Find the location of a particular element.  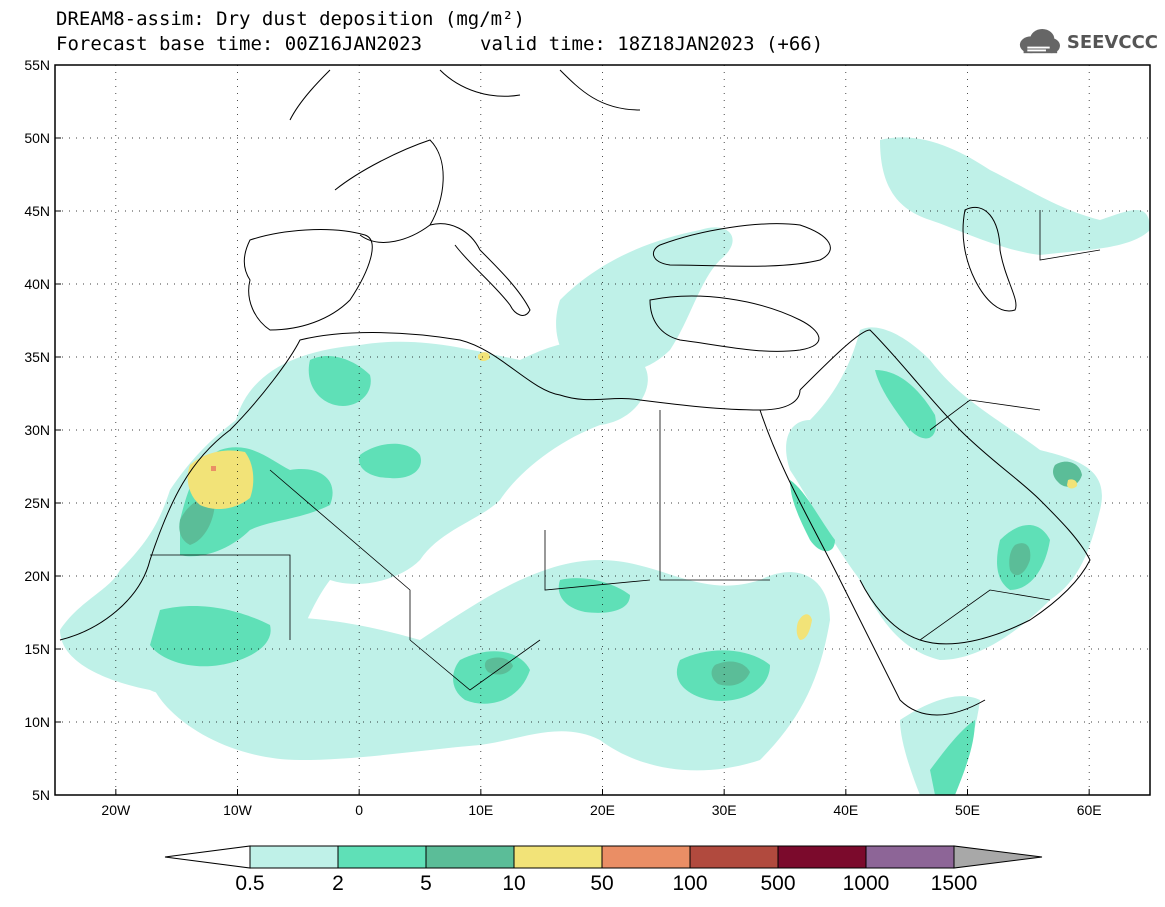

lon-label: 0 is located at coordinates (359, 810).